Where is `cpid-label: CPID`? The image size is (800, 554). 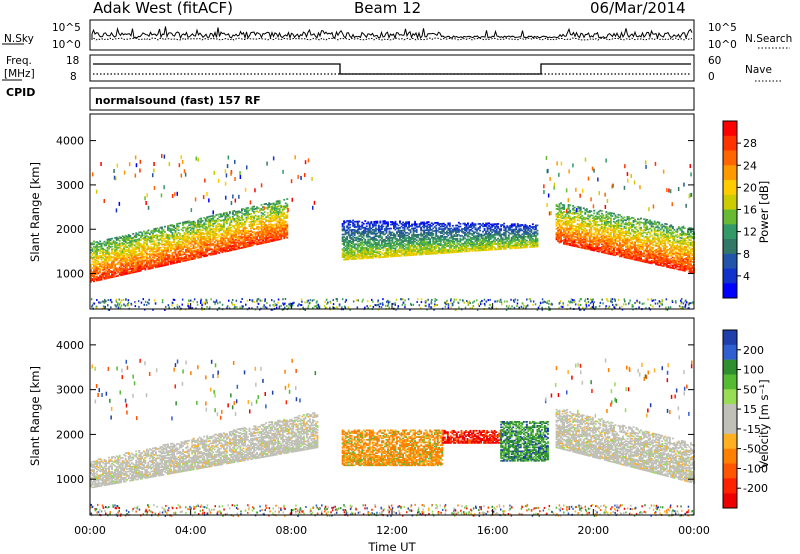 cpid-label: CPID is located at coordinates (20, 92).